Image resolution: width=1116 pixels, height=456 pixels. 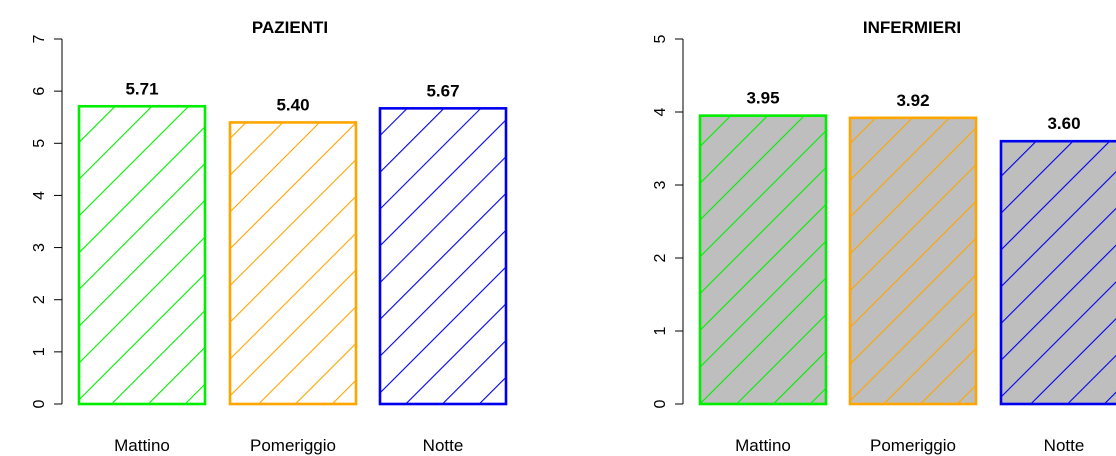 I want to click on infermieri-value-label: 3.95, so click(x=762, y=98).